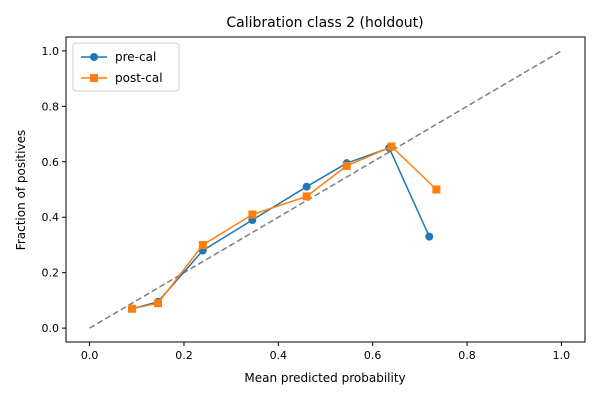 This screenshot has width=600, height=400. Describe the element at coordinates (324, 378) in the screenshot. I see `x-axis-label: Mean predicted probability` at that location.